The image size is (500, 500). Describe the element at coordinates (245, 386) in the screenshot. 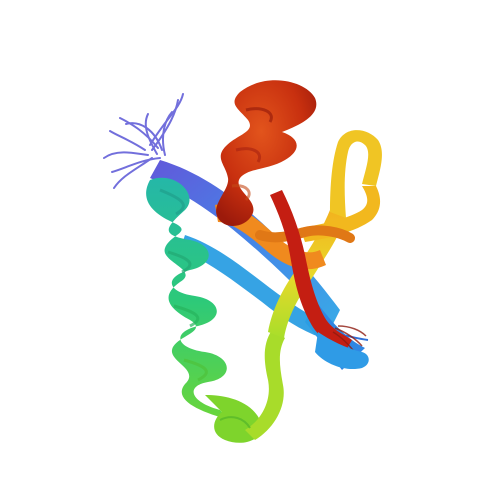

I see `loop-yellowgreen` at that location.